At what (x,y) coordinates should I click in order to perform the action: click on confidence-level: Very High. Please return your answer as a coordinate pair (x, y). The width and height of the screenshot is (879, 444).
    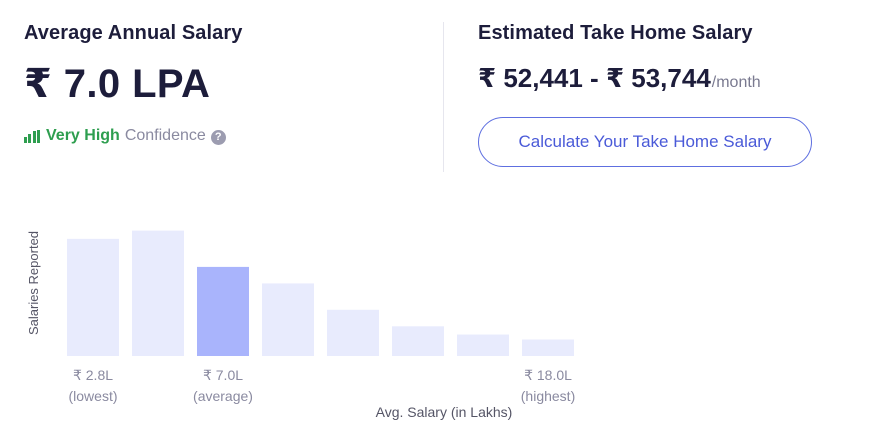
    Looking at the image, I should click on (83, 135).